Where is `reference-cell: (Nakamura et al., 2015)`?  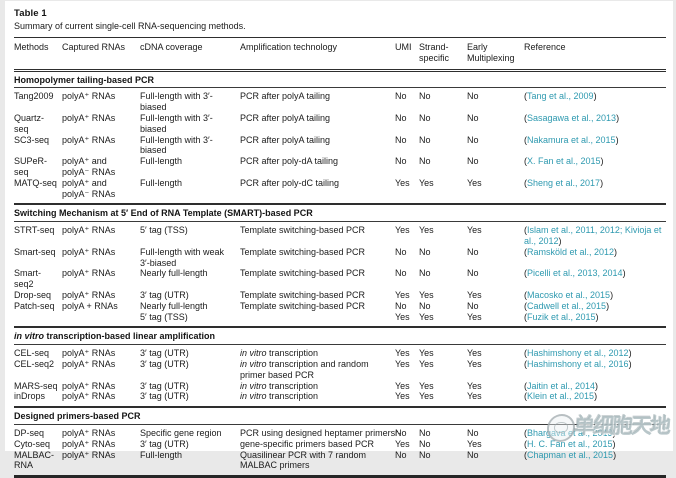
reference-cell: (Nakamura et al., 2015) is located at coordinates (571, 139).